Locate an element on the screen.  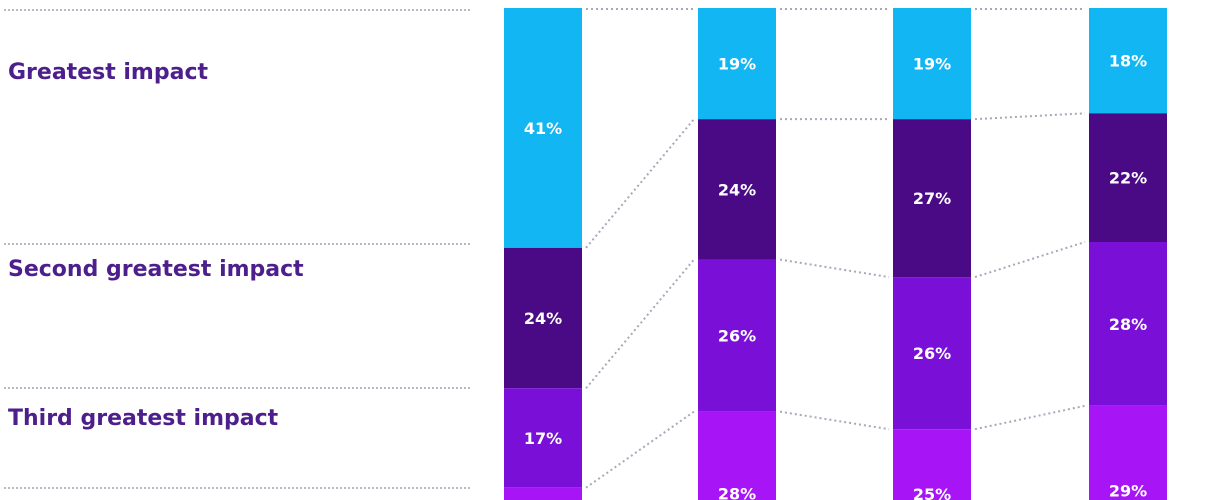
value-label-4-second: 22% is located at coordinates (1128, 178).